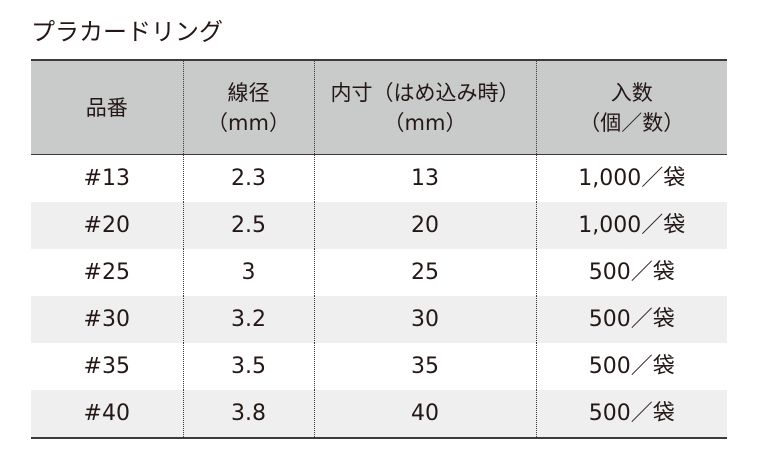 The image size is (758, 473). What do you see at coordinates (248, 107) in the screenshot?
I see `header-wire-diameter: 線径 （mm）` at bounding box center [248, 107].